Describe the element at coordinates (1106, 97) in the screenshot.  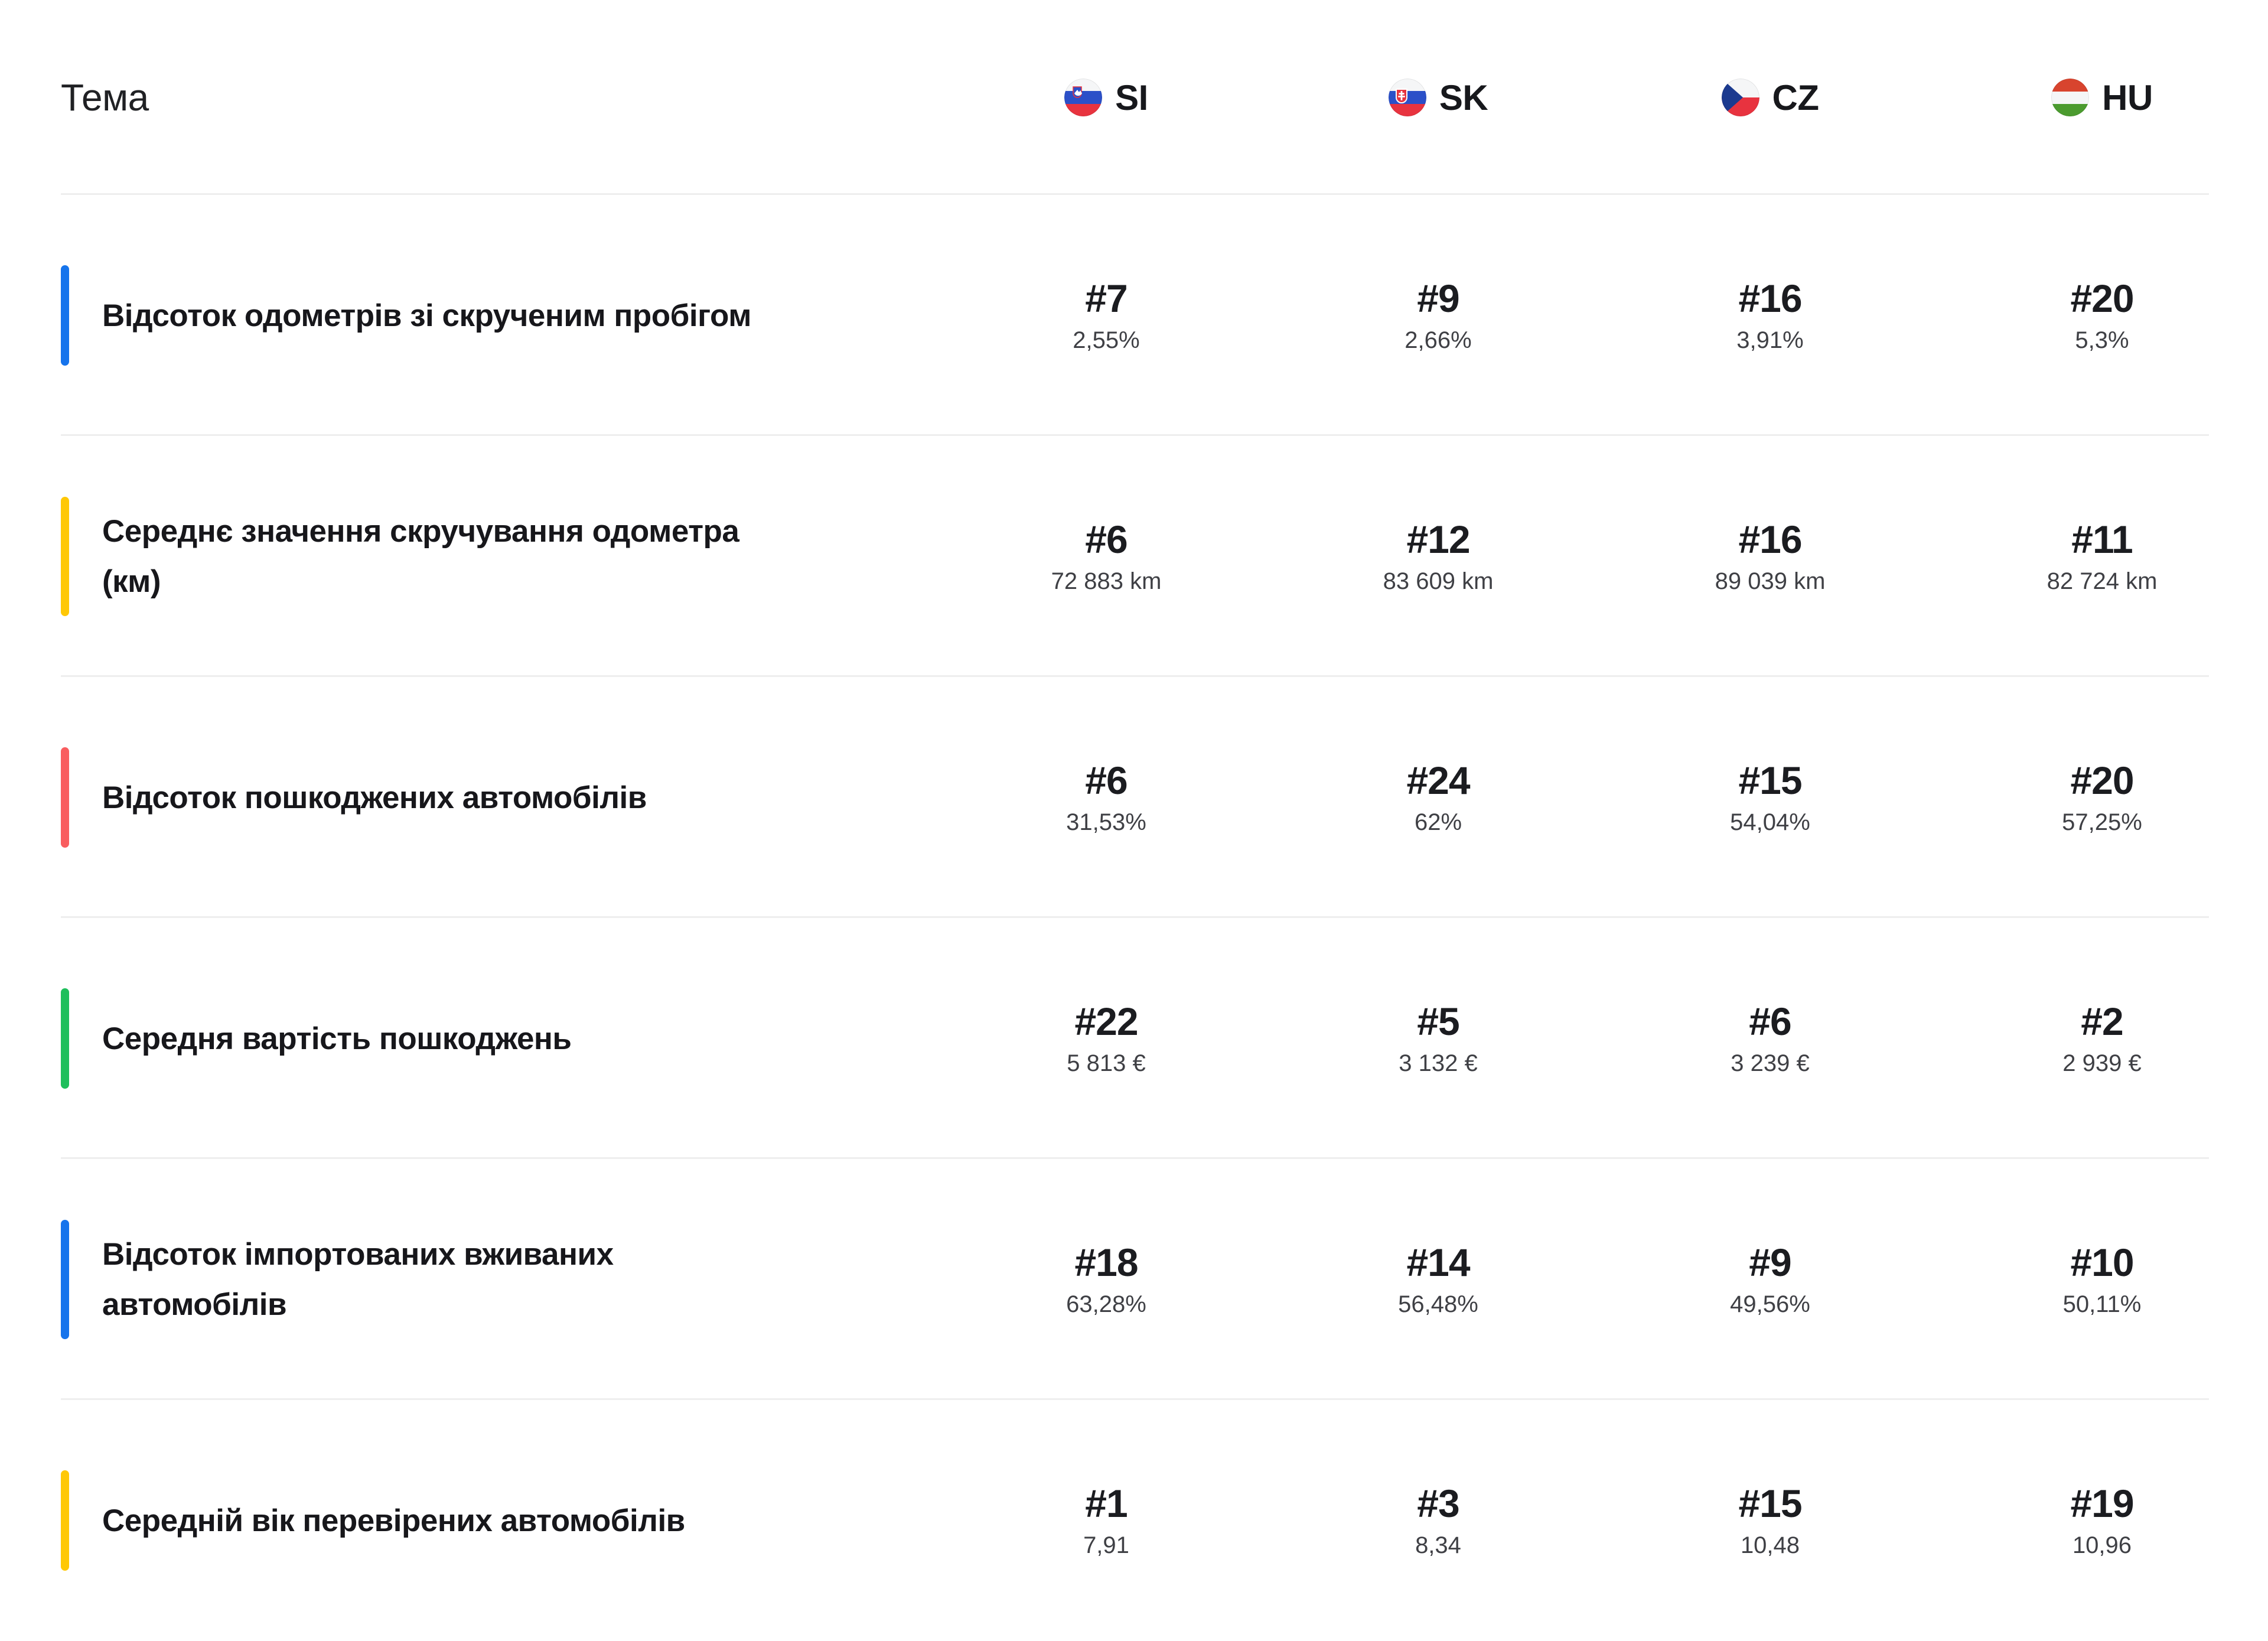
I see `country-header-cell: SI` at that location.